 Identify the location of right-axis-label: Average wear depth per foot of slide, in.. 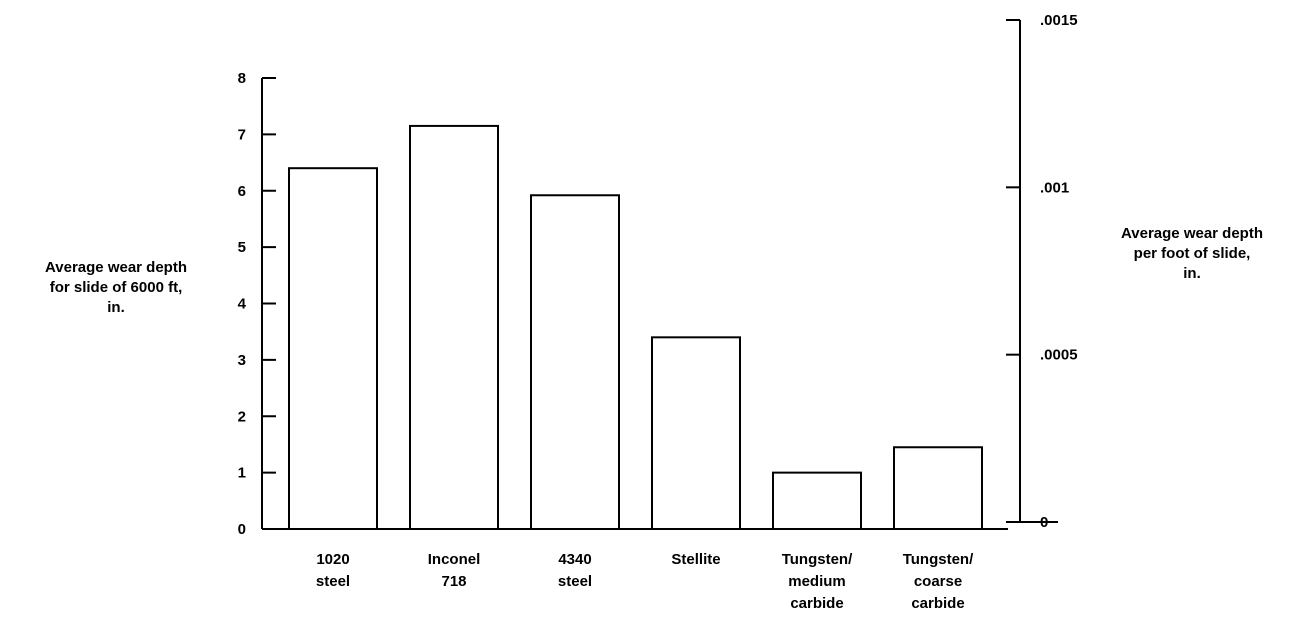
(1192, 253).